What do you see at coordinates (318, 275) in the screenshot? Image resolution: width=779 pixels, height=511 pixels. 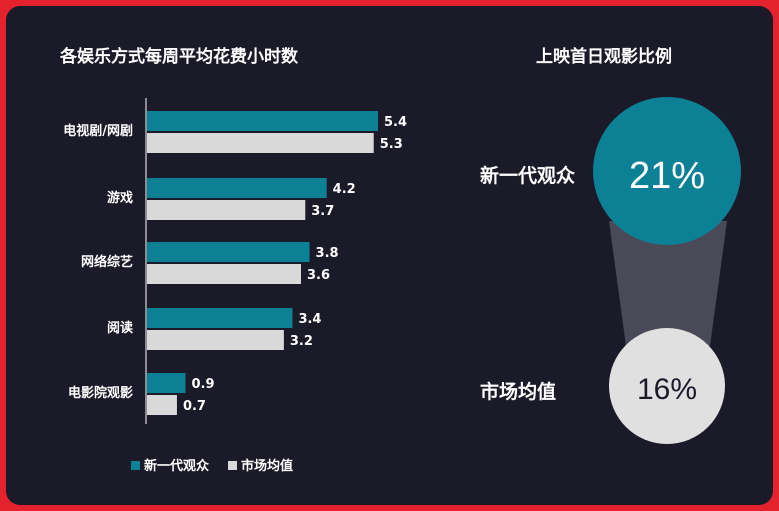 I see `bar-value-label: 3.6` at bounding box center [318, 275].